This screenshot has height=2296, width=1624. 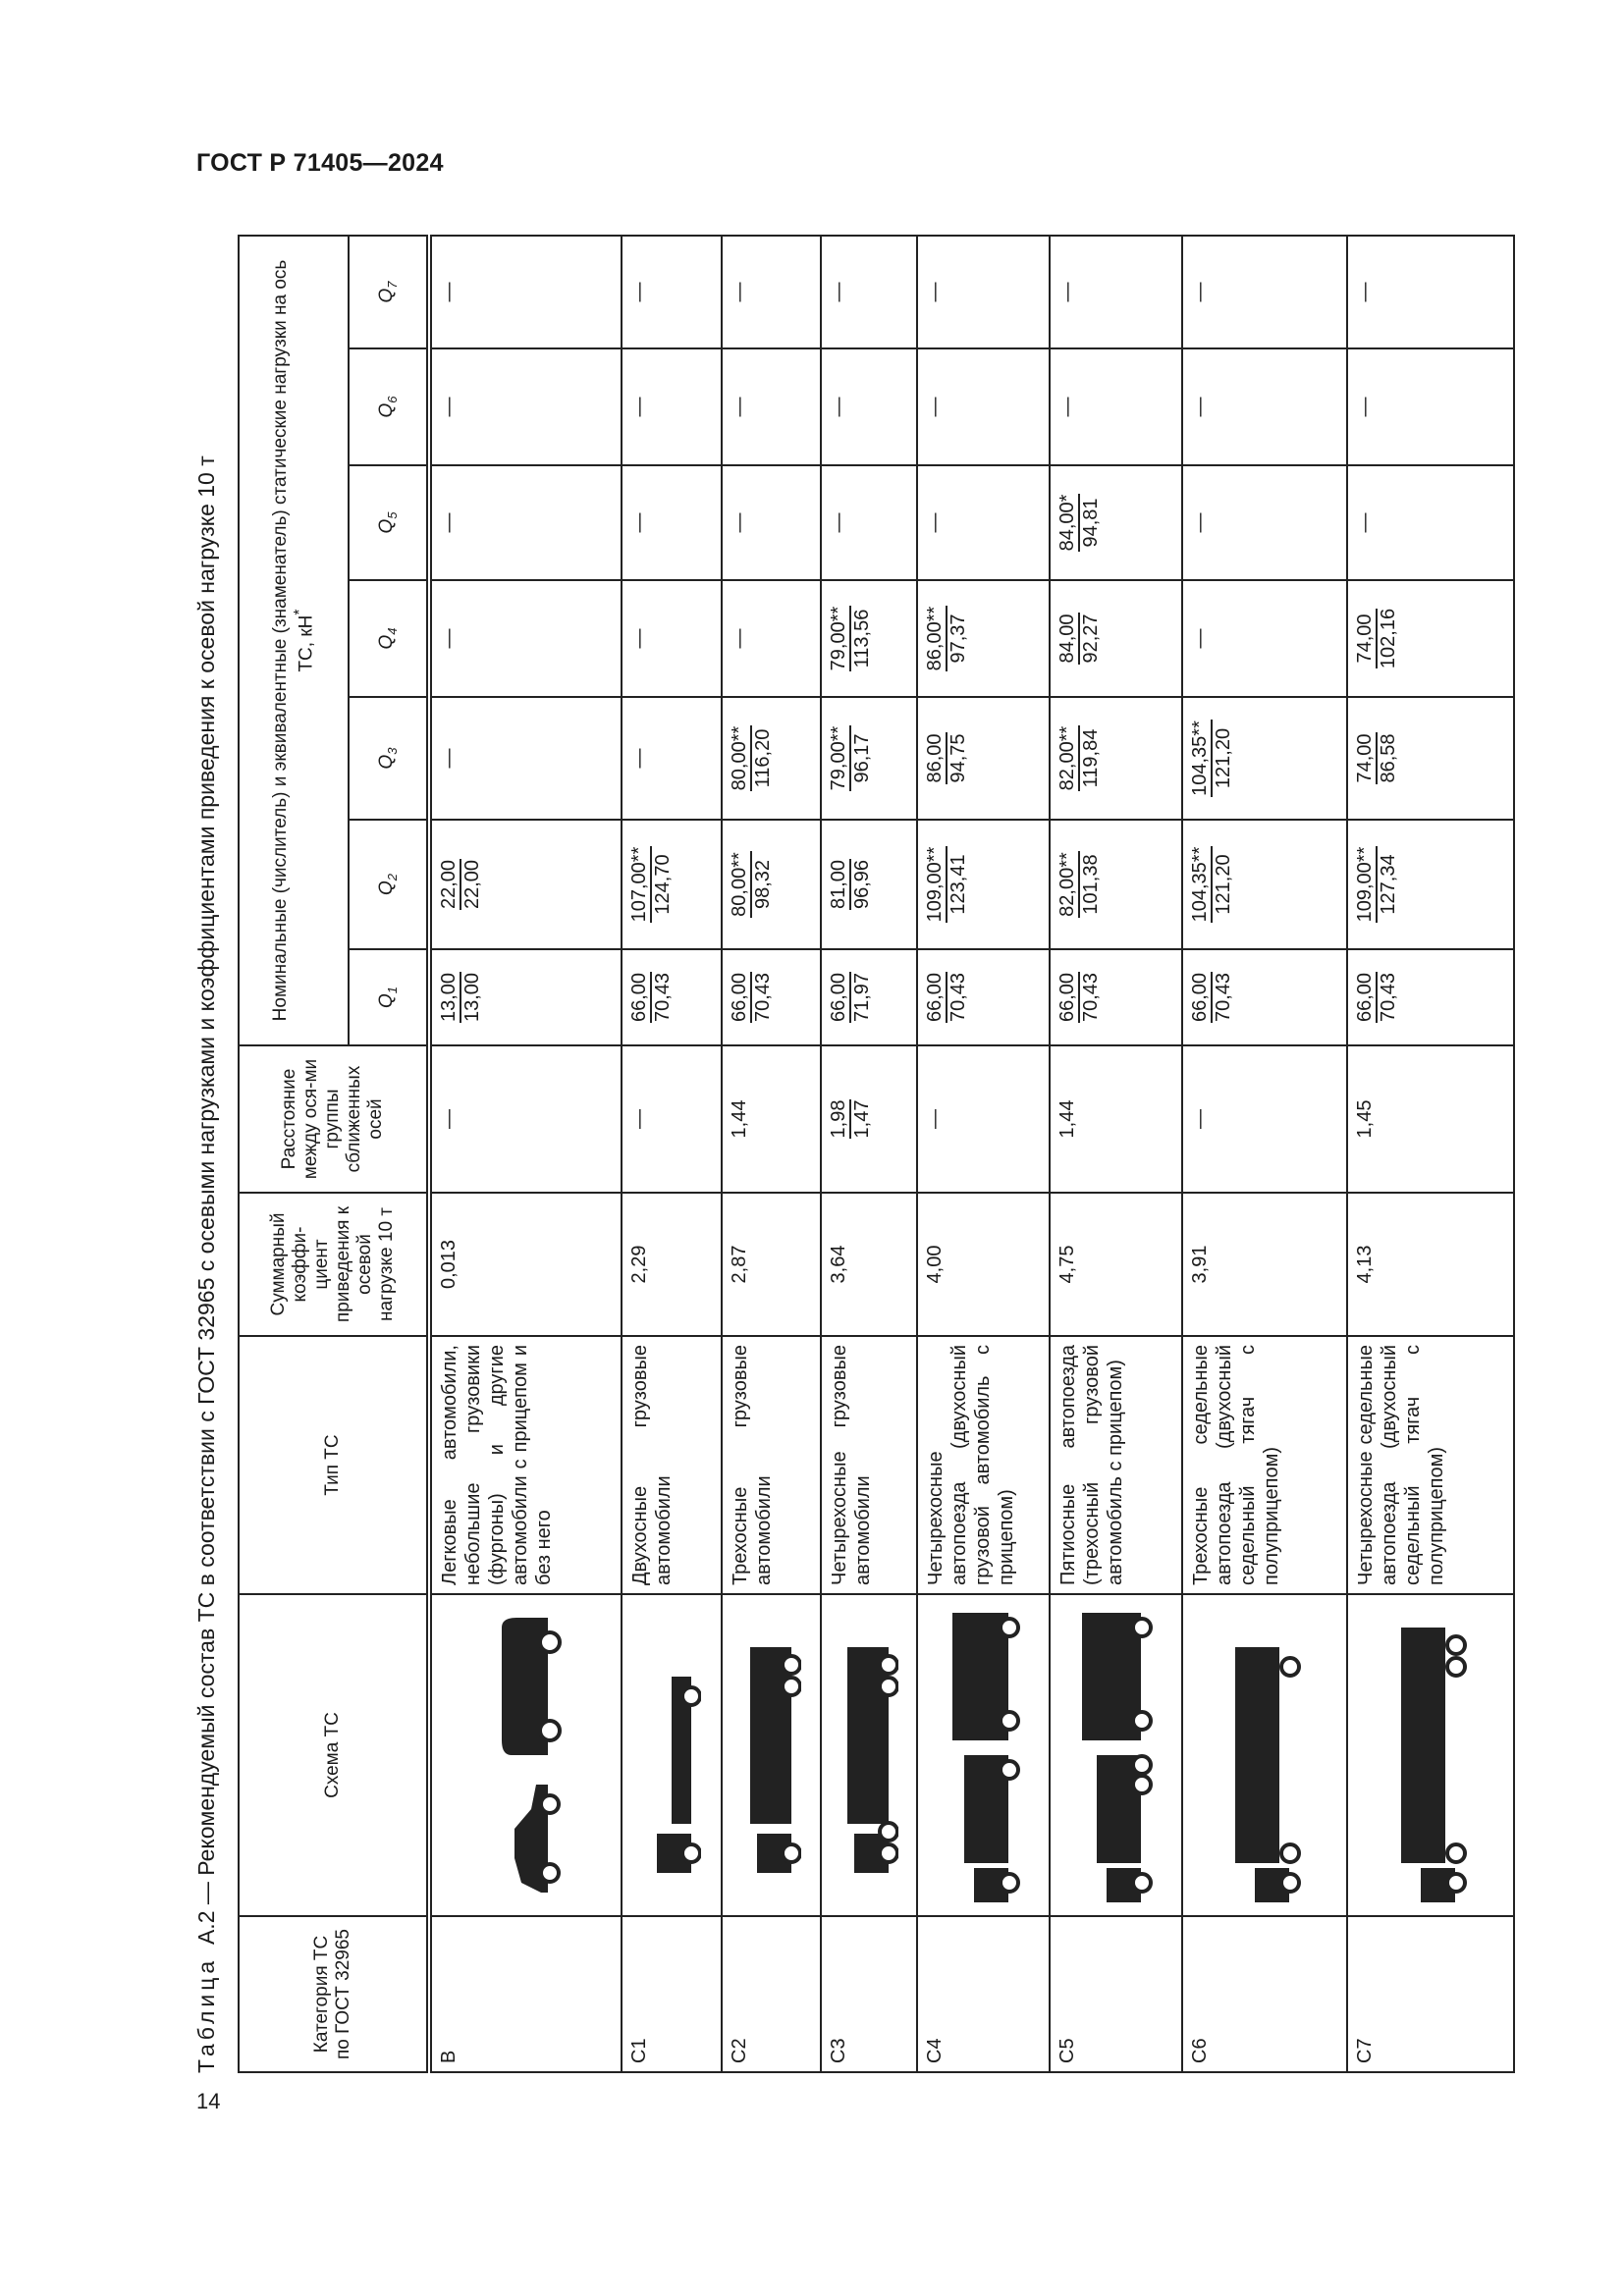 I want to click on equivalent-value: 70,43, so click(x=958, y=998).